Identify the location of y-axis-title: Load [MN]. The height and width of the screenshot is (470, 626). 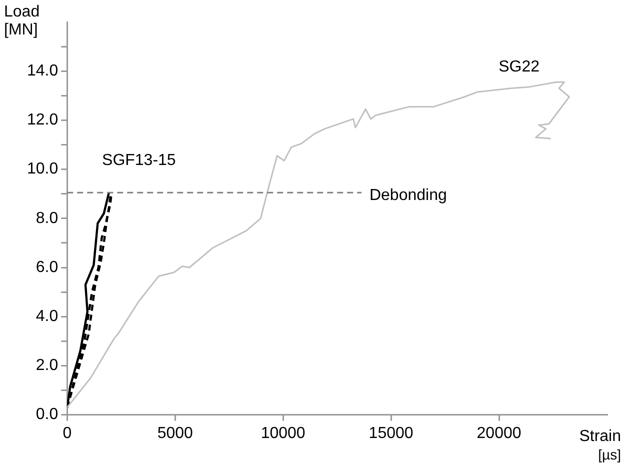
(22, 20).